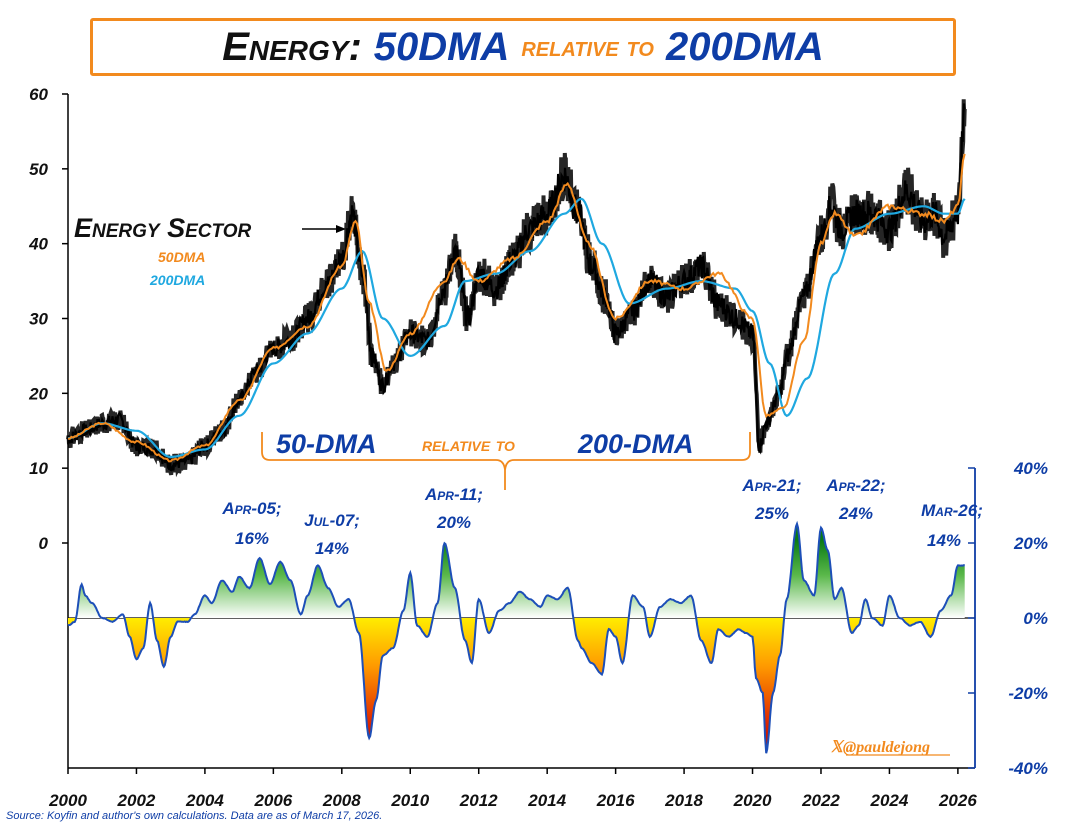  Describe the element at coordinates (957, 800) in the screenshot. I see `x-tick-label: 2026` at that location.